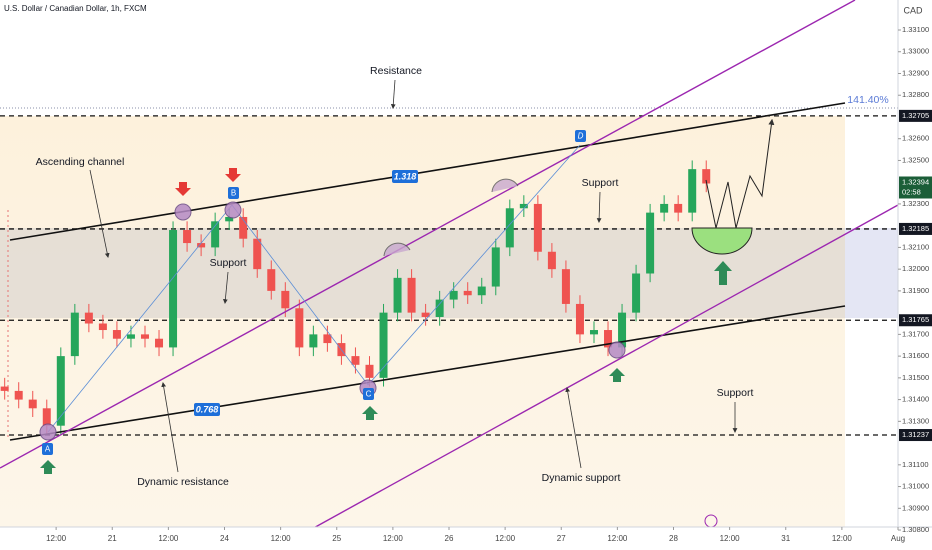 This screenshot has height=550, width=932. Describe the element at coordinates (224, 538) in the screenshot. I see `x-tick-label: 24` at that location.